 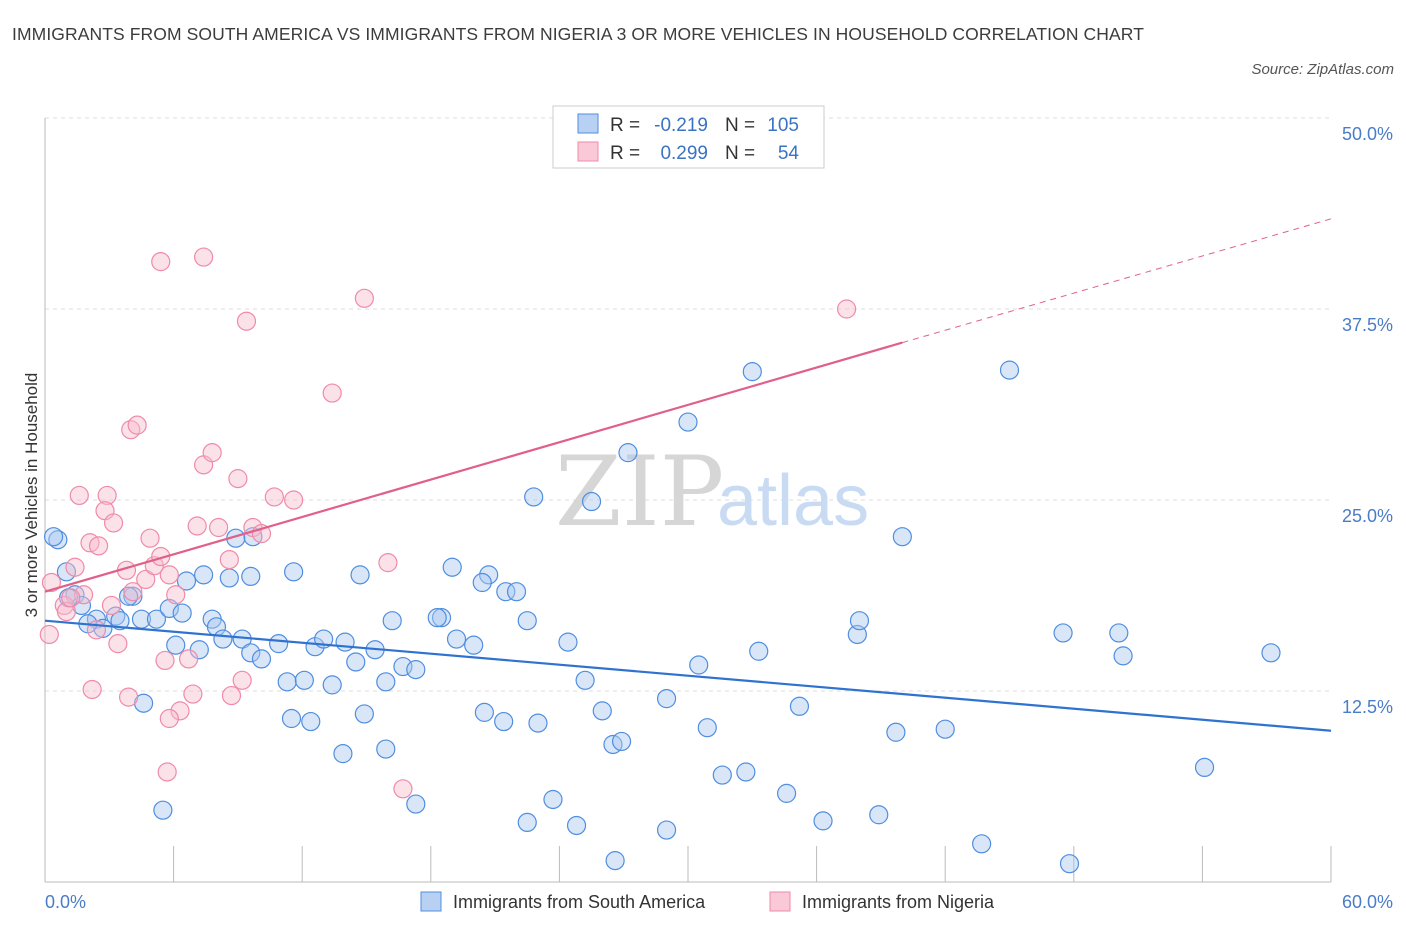 I want to click on y-tick-labels: 12.5% 25.0% 37.5% 50.0%, so click(x=1367, y=420).